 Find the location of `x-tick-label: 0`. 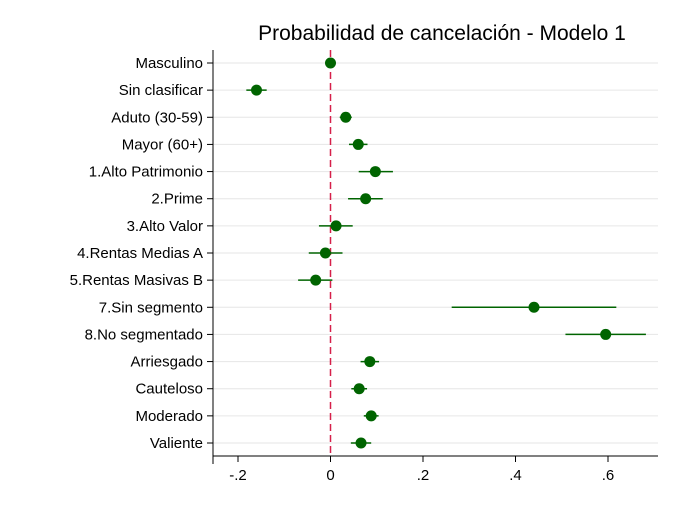

x-tick-label: 0 is located at coordinates (330, 475).